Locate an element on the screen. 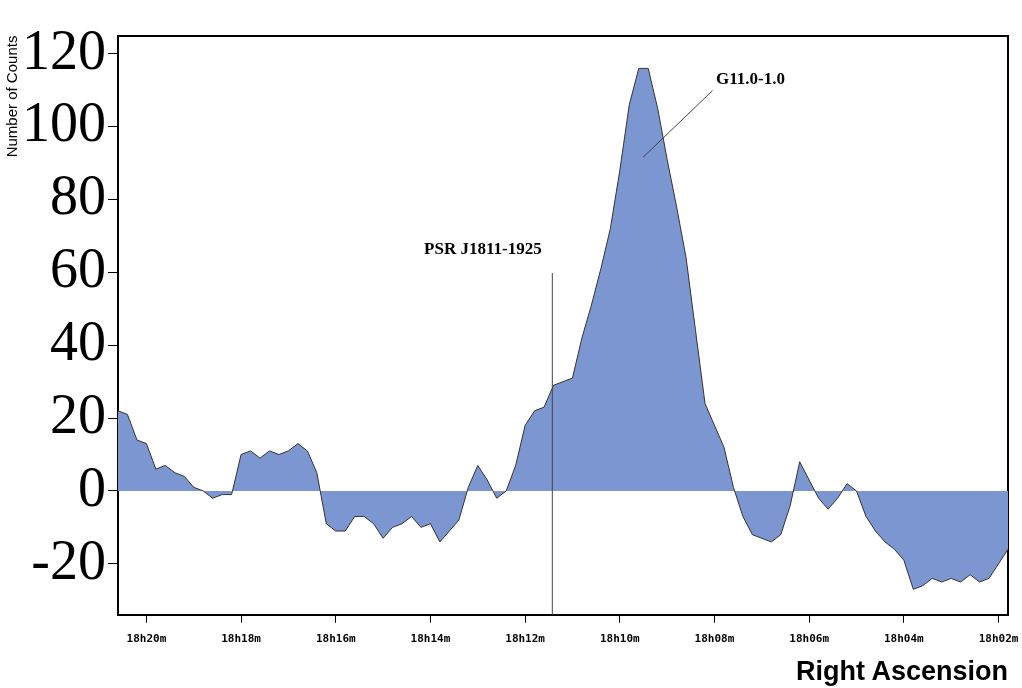  y-tick-label: 120 is located at coordinates (64, 49).